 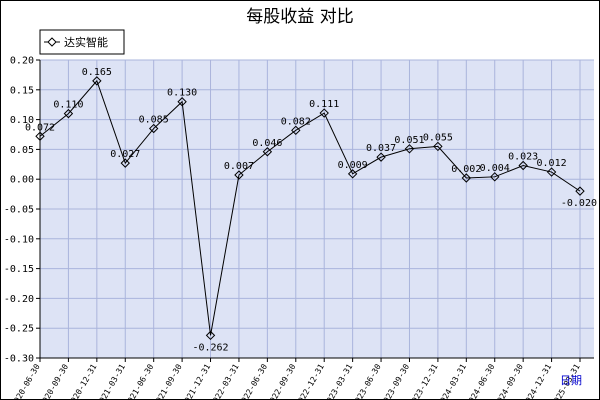 What do you see at coordinates (310, 381) in the screenshot?
I see `x-tick-label: 2022-12-31` at bounding box center [310, 381].